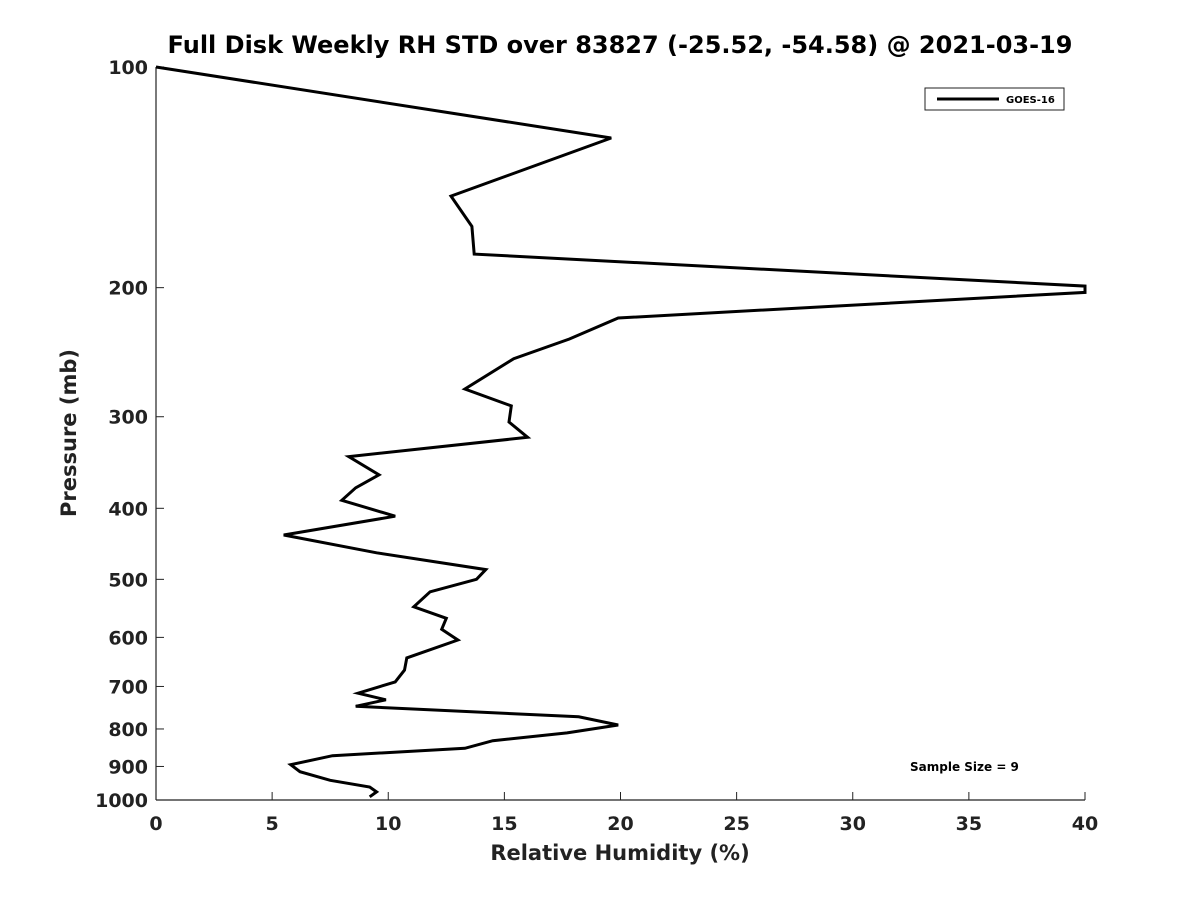 The image size is (1200, 900). I want to click on x-tick-label: 35, so click(969, 824).